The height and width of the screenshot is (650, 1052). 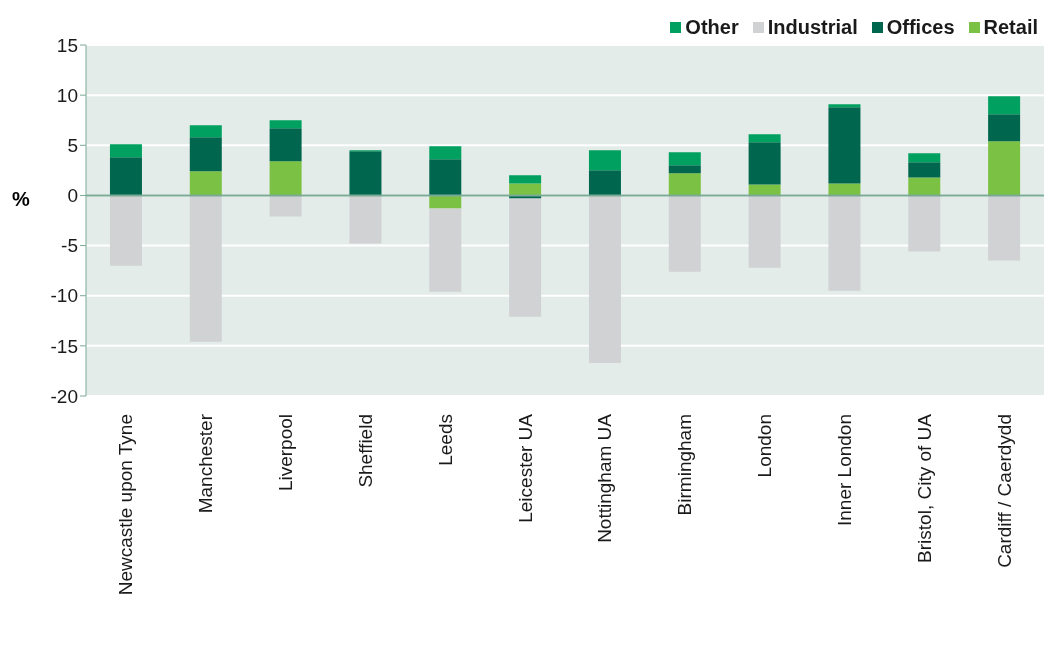 What do you see at coordinates (64, 296) in the screenshot?
I see `y-tick-label: -10` at bounding box center [64, 296].